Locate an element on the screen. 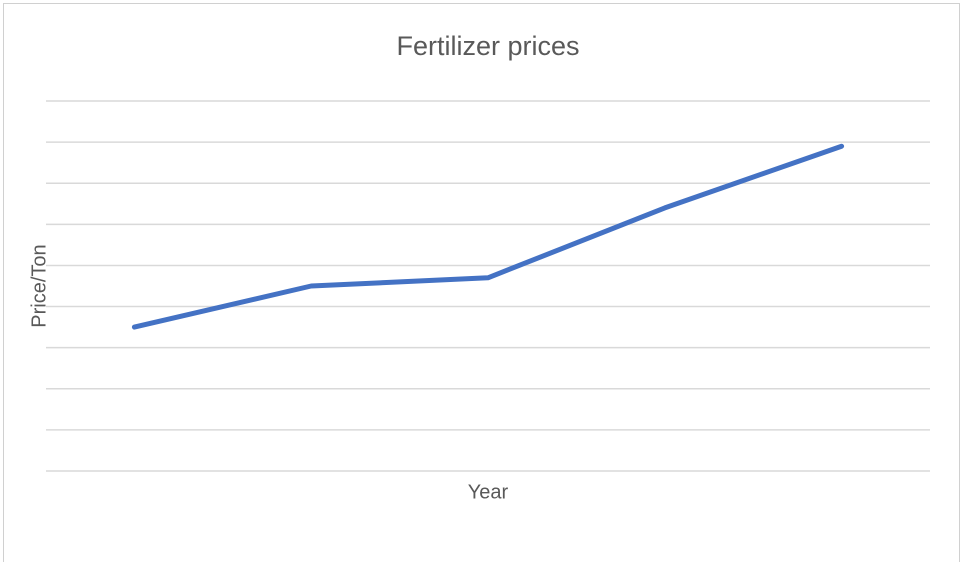  chart-title: Fertilizer prices is located at coordinates (487, 46).